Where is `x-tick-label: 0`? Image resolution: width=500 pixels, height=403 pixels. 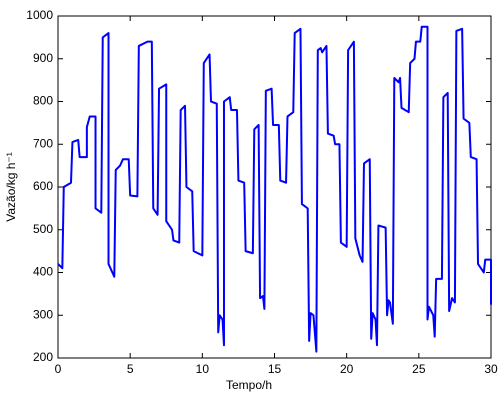
x-tick-label: 0 is located at coordinates (58, 369).